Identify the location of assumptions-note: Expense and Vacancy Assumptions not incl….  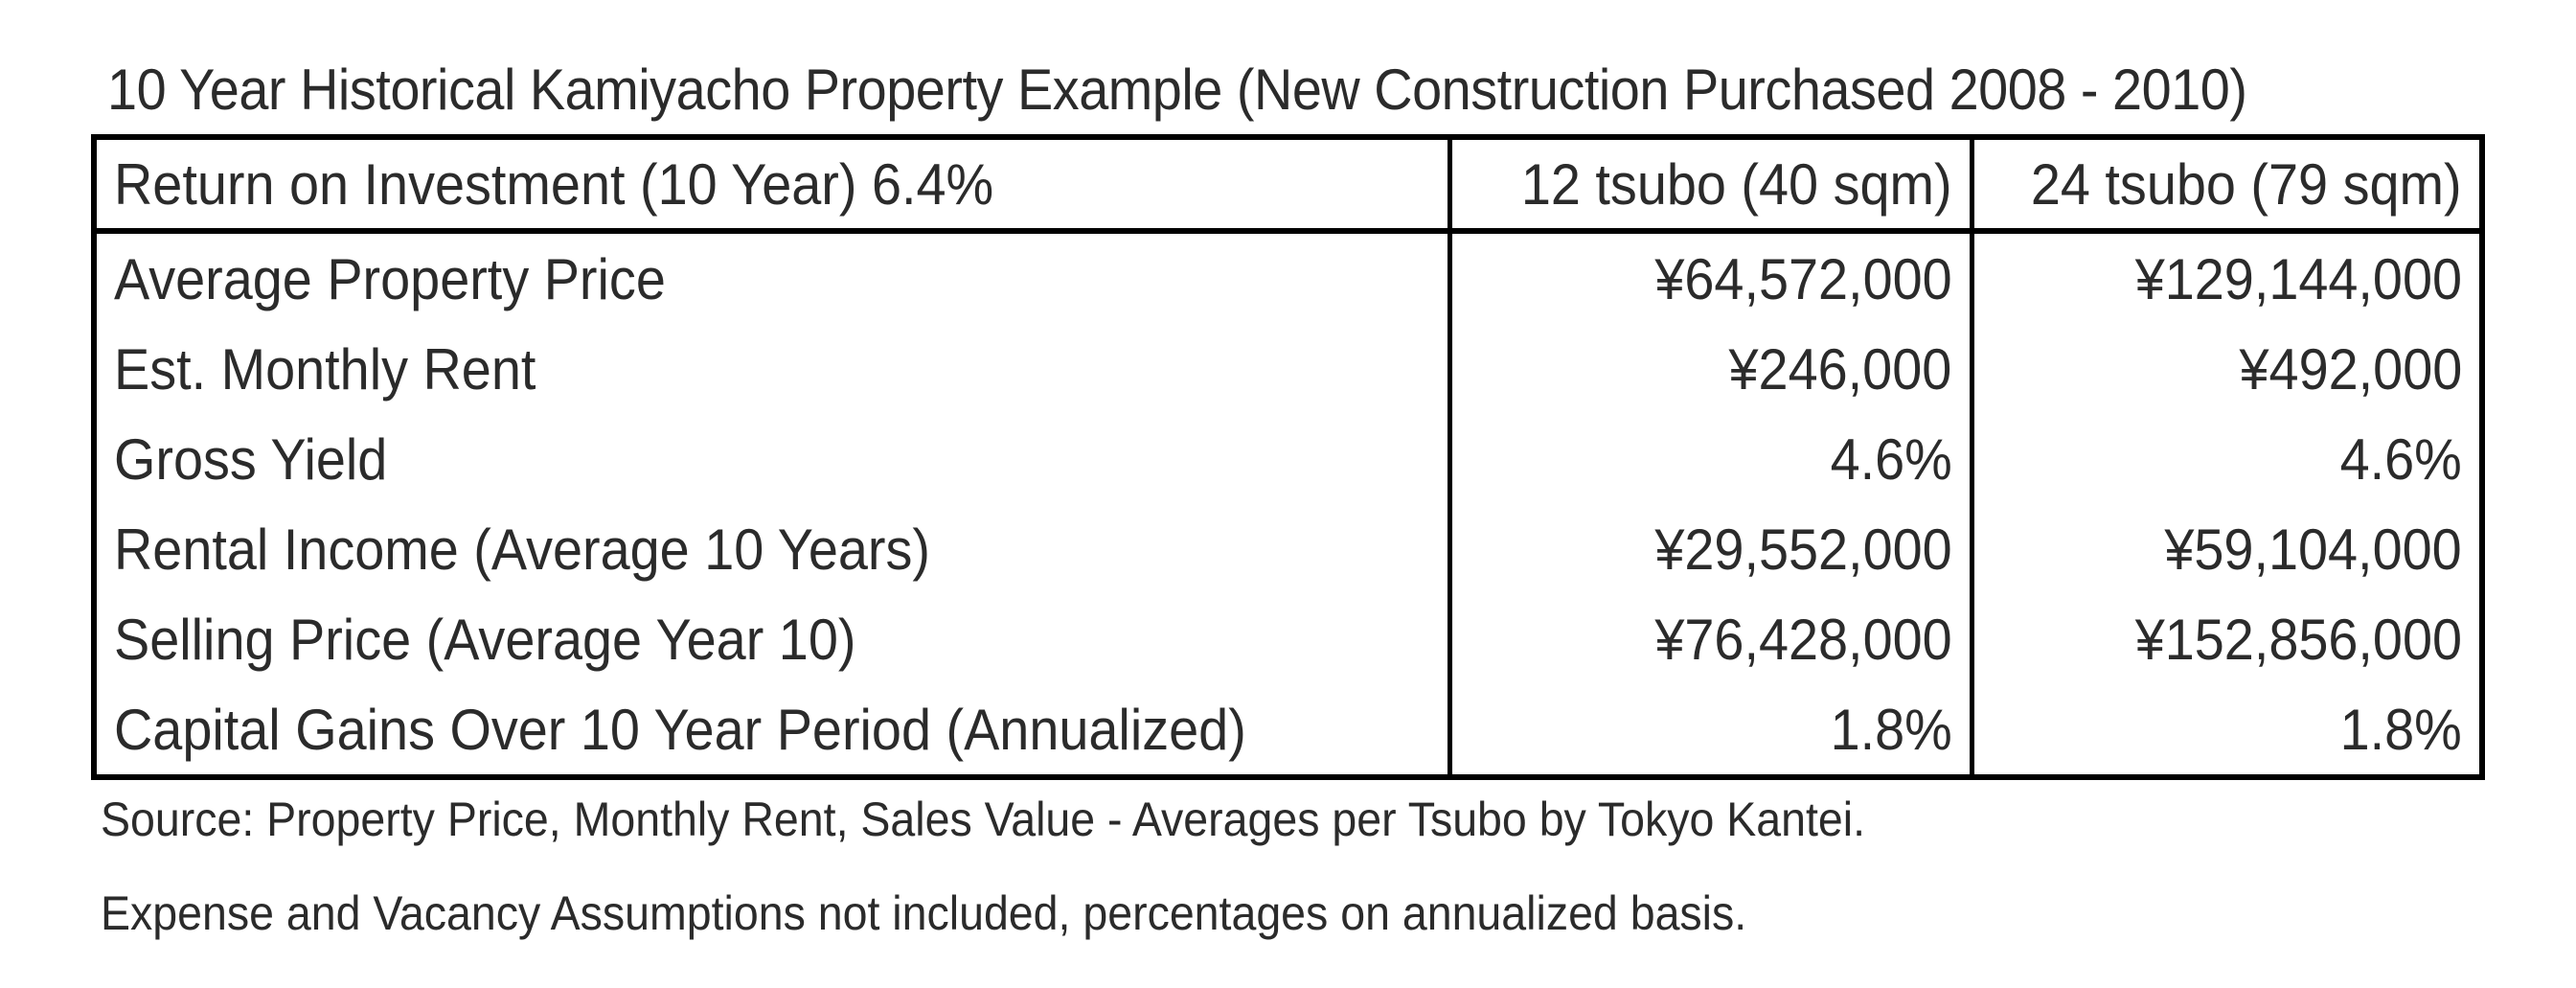
(924, 913).